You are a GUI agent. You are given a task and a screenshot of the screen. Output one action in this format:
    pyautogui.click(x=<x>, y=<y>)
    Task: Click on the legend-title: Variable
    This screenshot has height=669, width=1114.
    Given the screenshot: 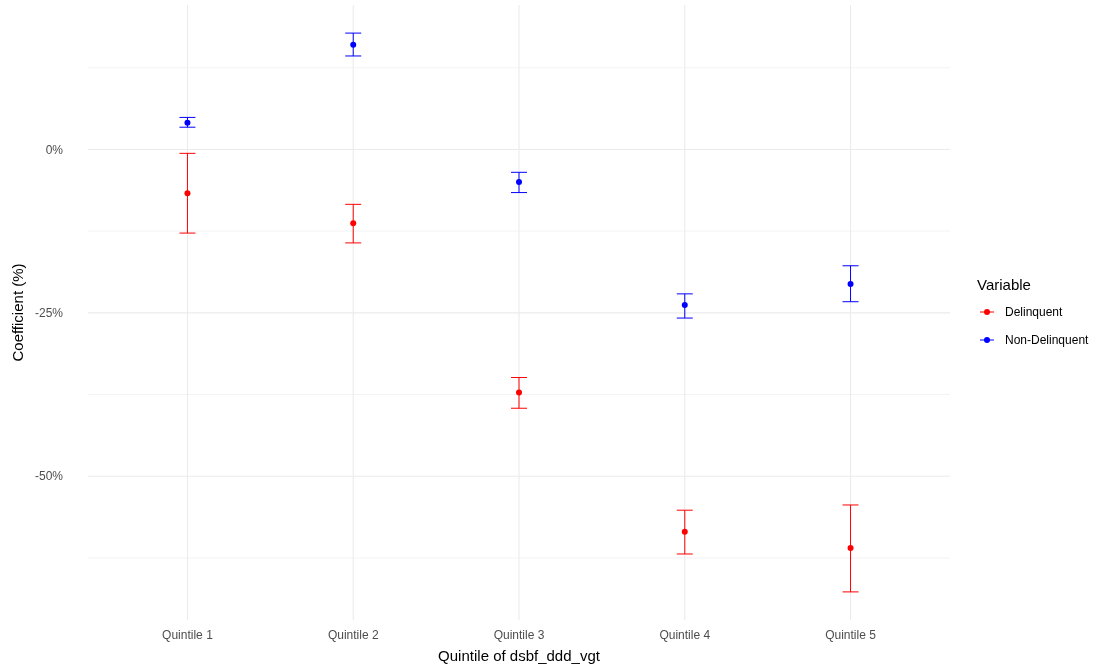 What is the action you would take?
    pyautogui.click(x=1004, y=284)
    